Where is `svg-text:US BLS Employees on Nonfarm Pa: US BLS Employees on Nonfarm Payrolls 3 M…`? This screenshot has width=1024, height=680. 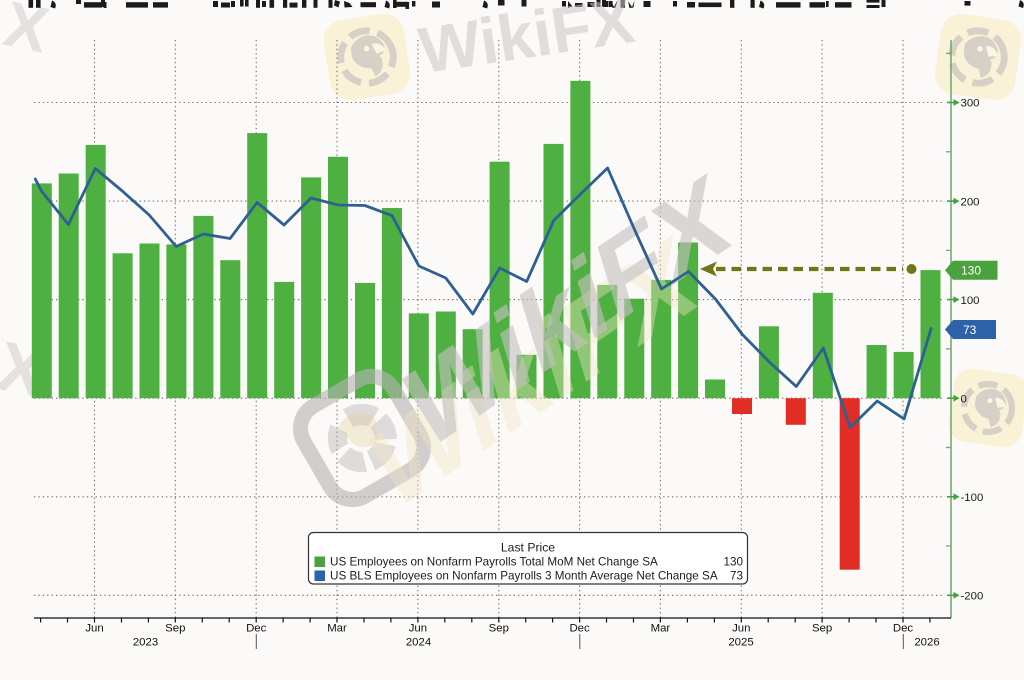 svg-text:US BLS Employees on Nonfarm Pa: US BLS Employees on Nonfarm Payrolls 3 M… is located at coordinates (524, 576).